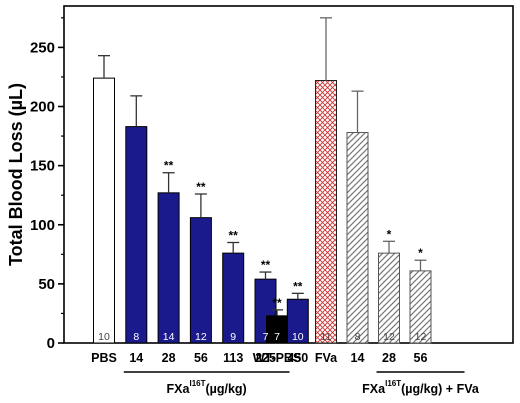 The image size is (520, 403). Describe the element at coordinates (207, 387) in the screenshot. I see `group-label: FXaI16T(µg/kg)` at that location.